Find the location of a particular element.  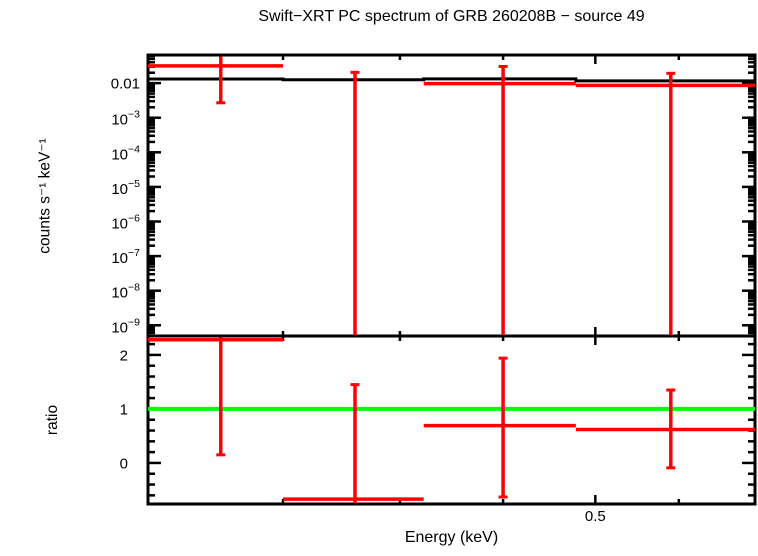

counts-y-tick-label: 10⁻⁵ is located at coordinates (125, 188).